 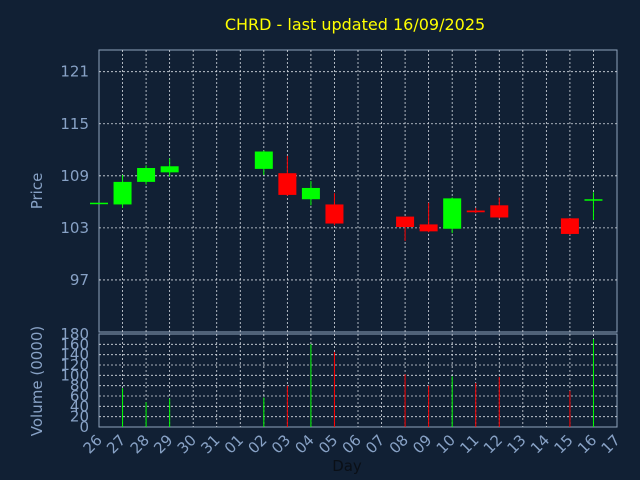 I want to click on volume-tick-60: 60, so click(x=79, y=396).